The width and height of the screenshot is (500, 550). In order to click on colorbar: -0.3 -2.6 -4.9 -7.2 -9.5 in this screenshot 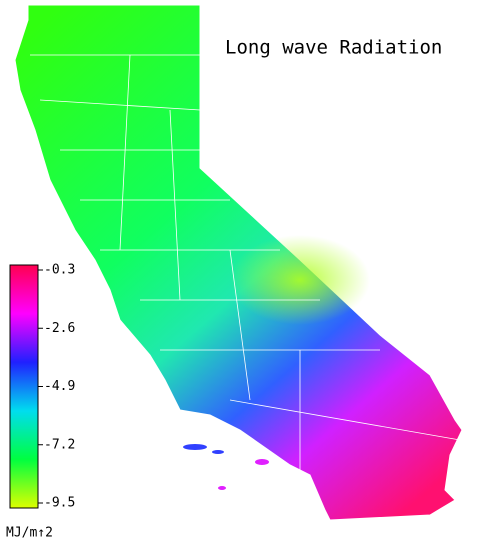, I will do `click(42, 387)`.